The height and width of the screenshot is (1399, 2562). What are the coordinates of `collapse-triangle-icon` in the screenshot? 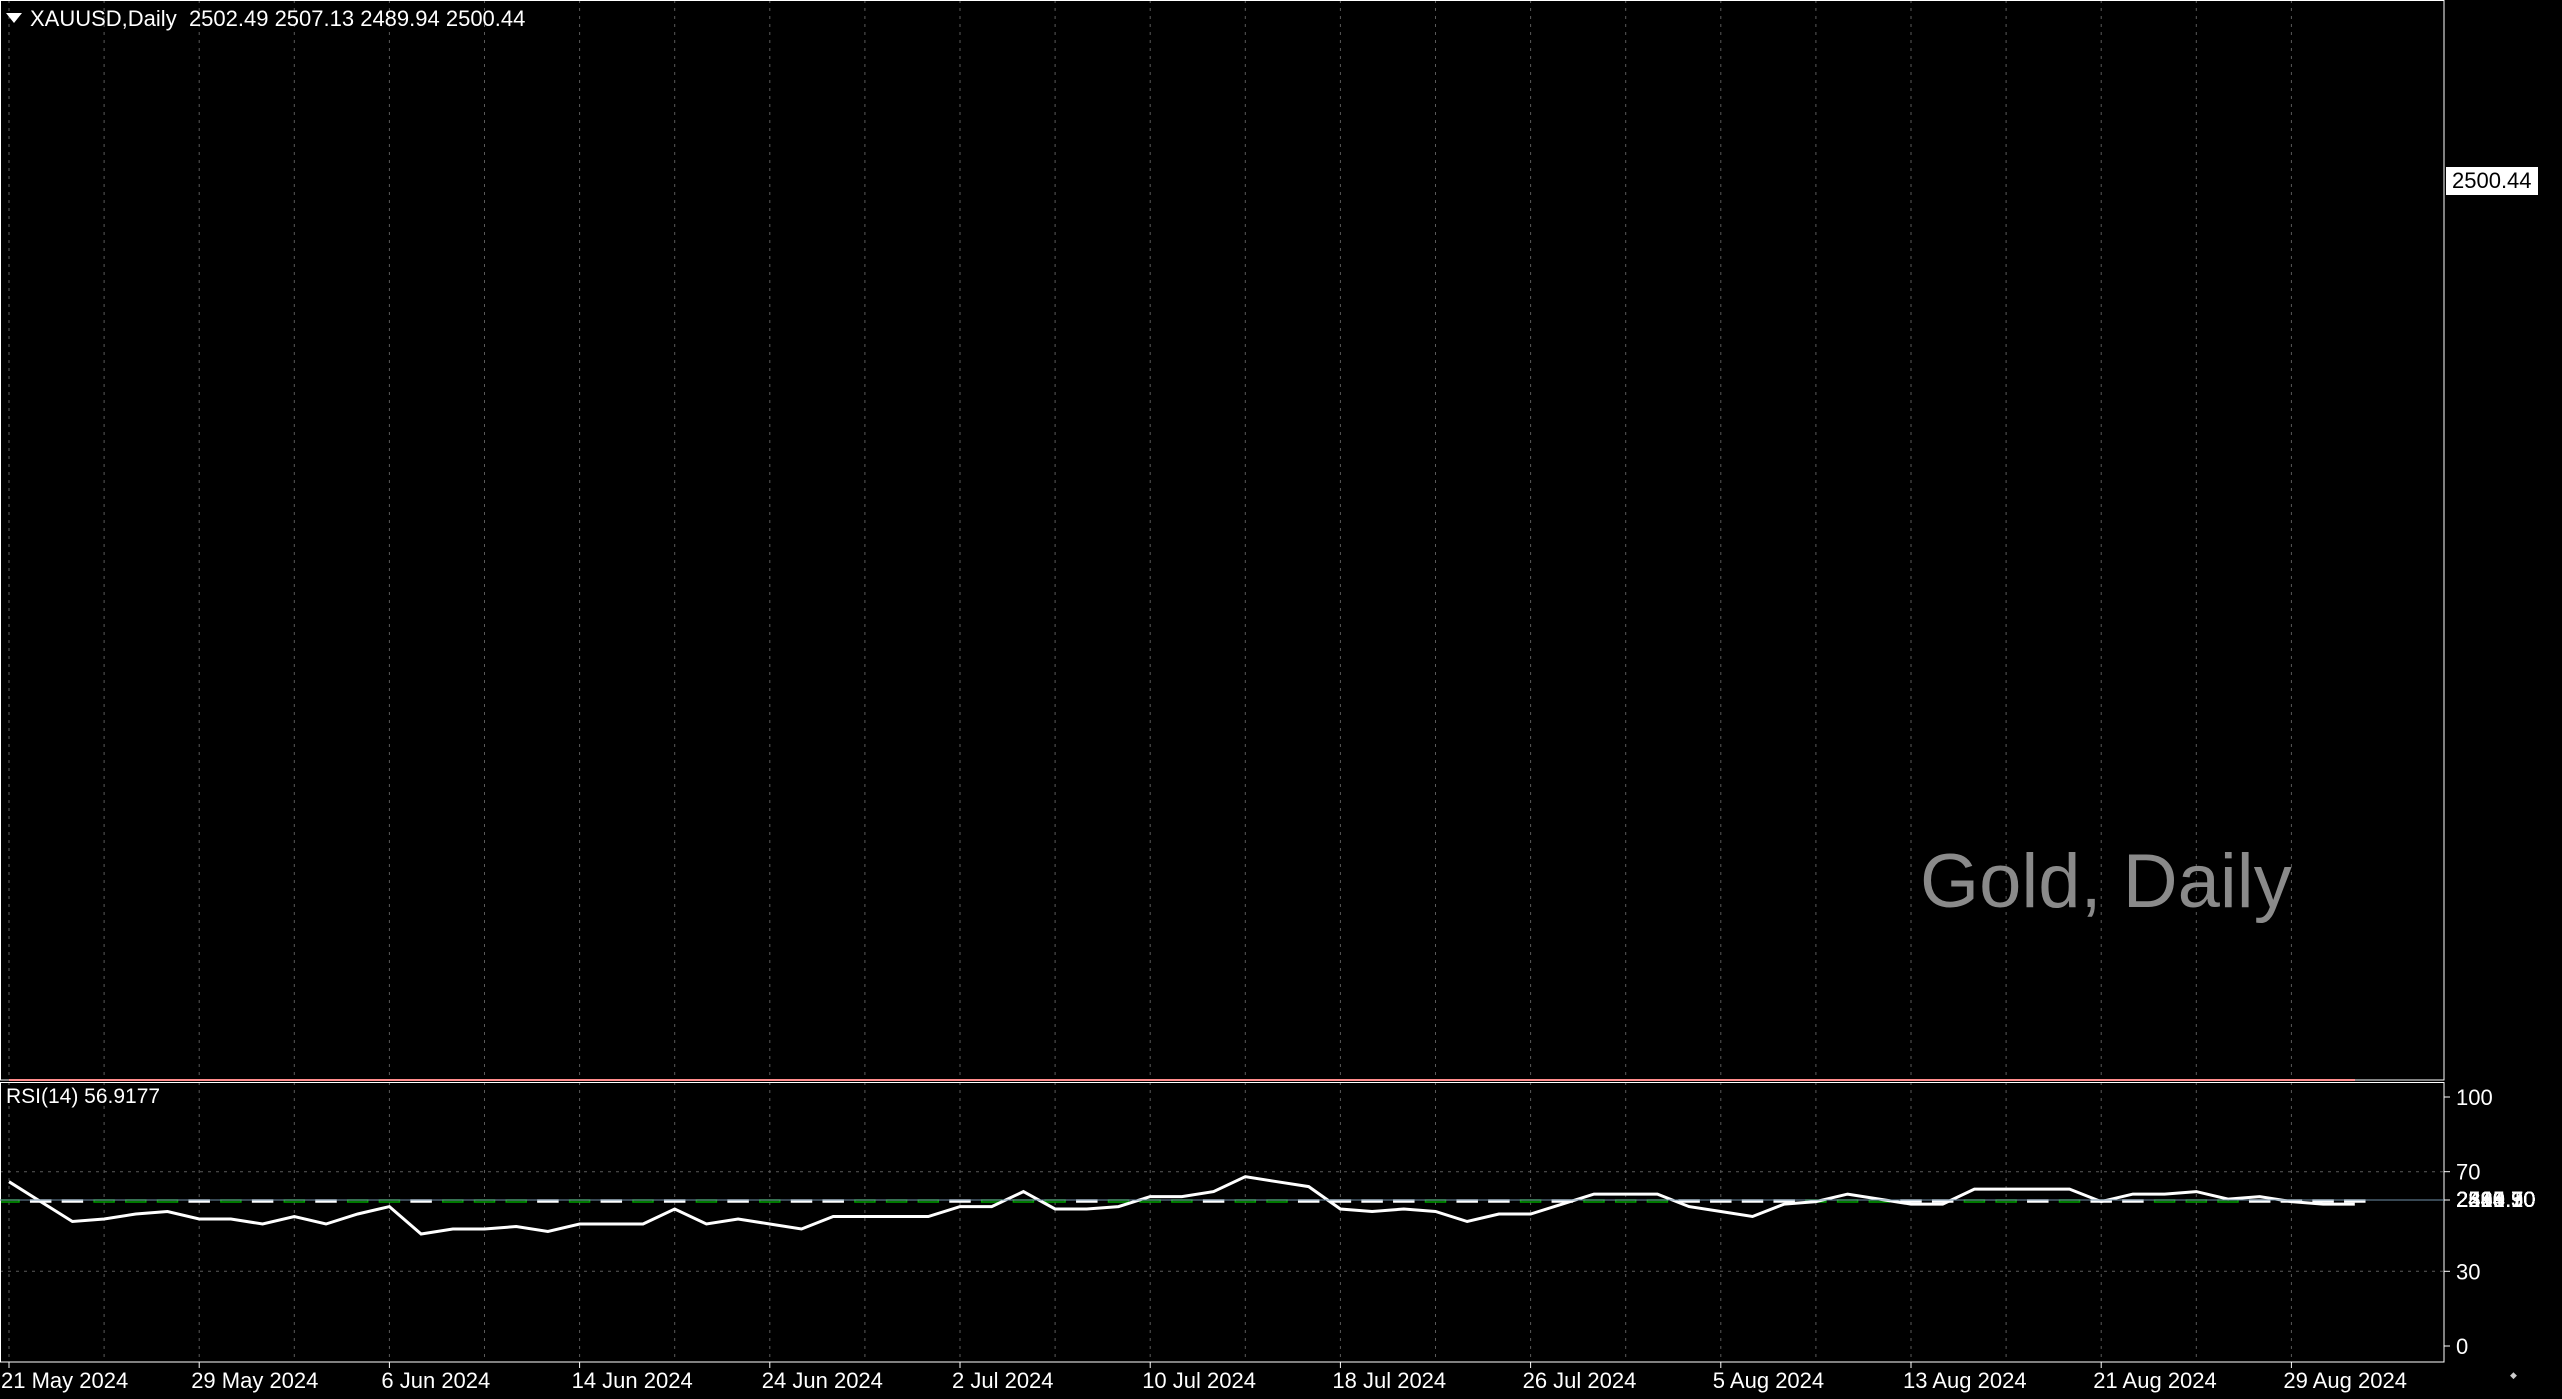 It's located at (14, 18).